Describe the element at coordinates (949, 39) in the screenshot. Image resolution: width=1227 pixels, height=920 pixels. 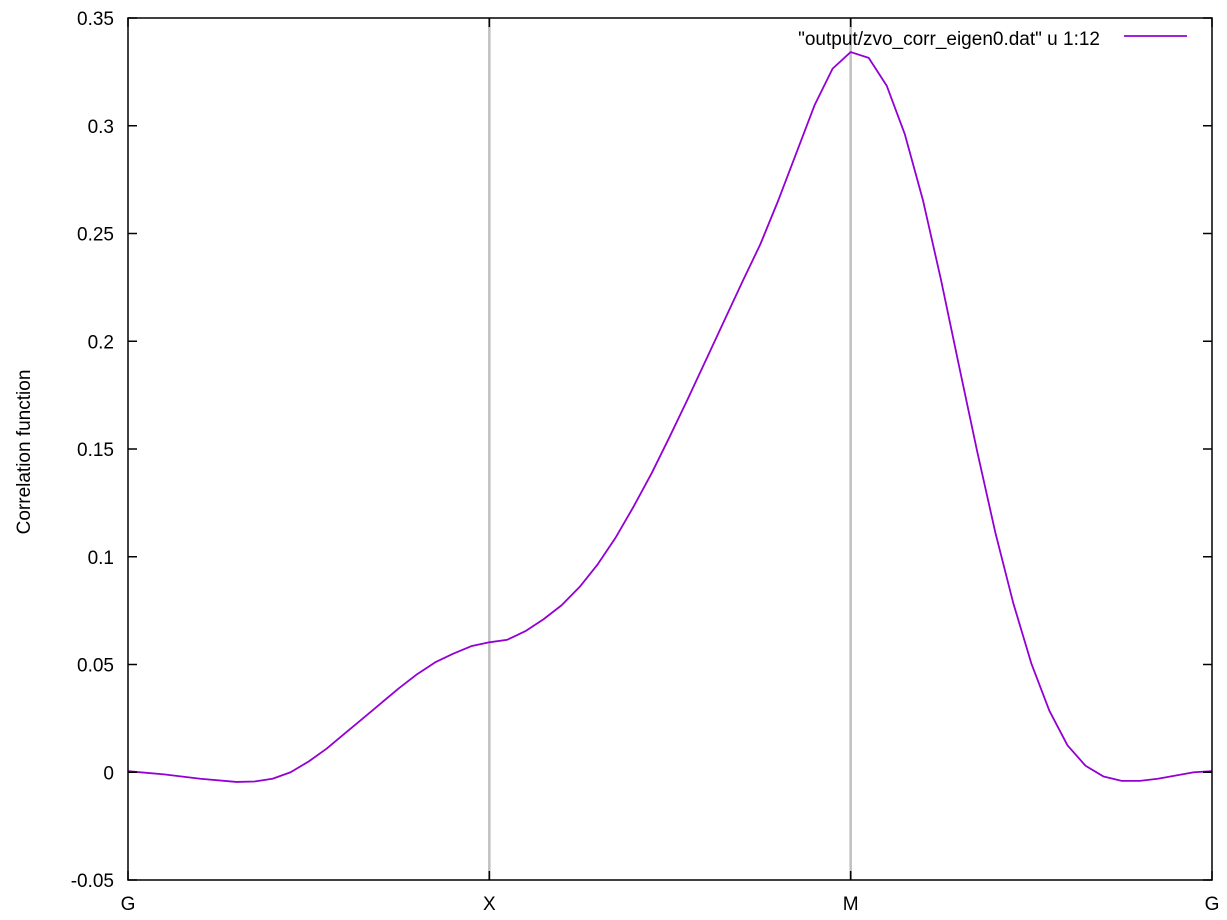
I see `legend-series-label: "output/zvo_corr_eigen0.dat" u 1:12` at that location.